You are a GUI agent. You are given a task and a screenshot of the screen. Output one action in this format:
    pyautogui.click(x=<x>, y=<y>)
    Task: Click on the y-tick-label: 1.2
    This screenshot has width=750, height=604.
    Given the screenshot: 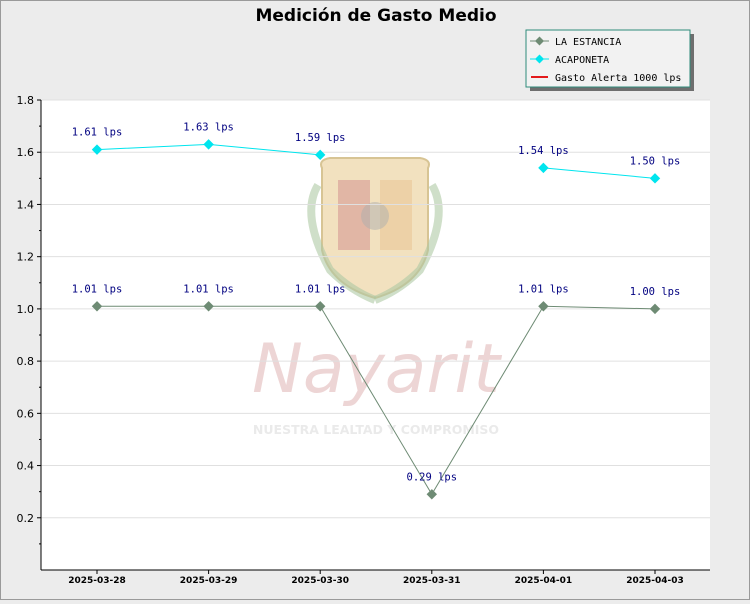 What is the action you would take?
    pyautogui.click(x=26, y=257)
    